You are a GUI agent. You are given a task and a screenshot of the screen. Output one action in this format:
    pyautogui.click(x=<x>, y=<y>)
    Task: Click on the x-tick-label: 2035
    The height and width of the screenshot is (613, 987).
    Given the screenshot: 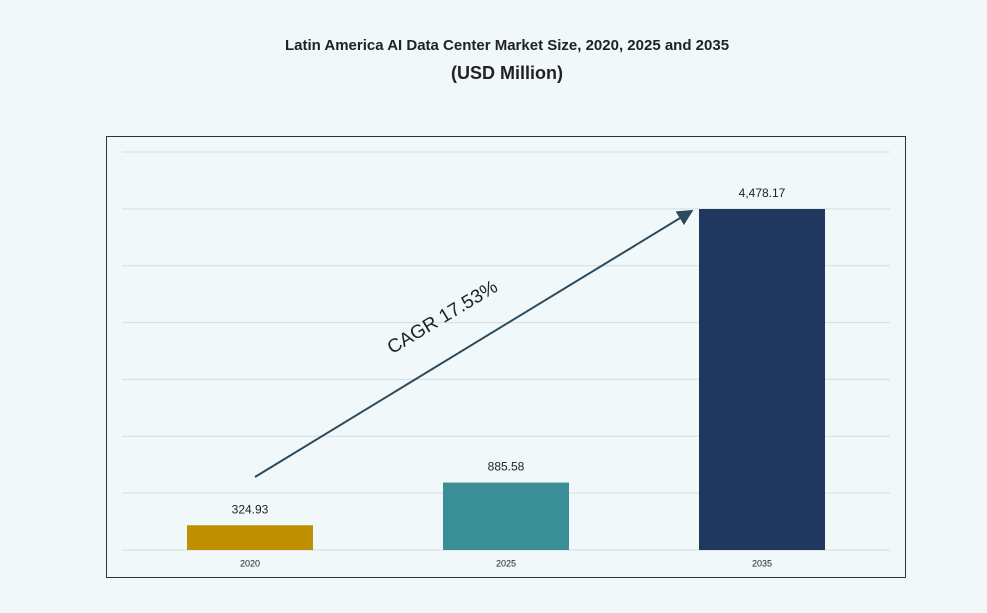 What is the action you would take?
    pyautogui.click(x=762, y=563)
    